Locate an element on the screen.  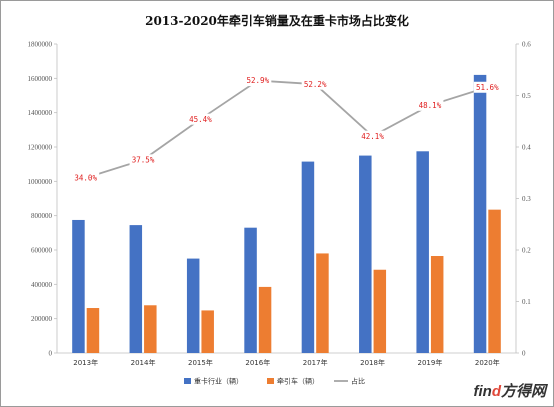
chart-title: 2013-2020年牵引车销量及在重卡市场占比变化 is located at coordinates (277, 21).